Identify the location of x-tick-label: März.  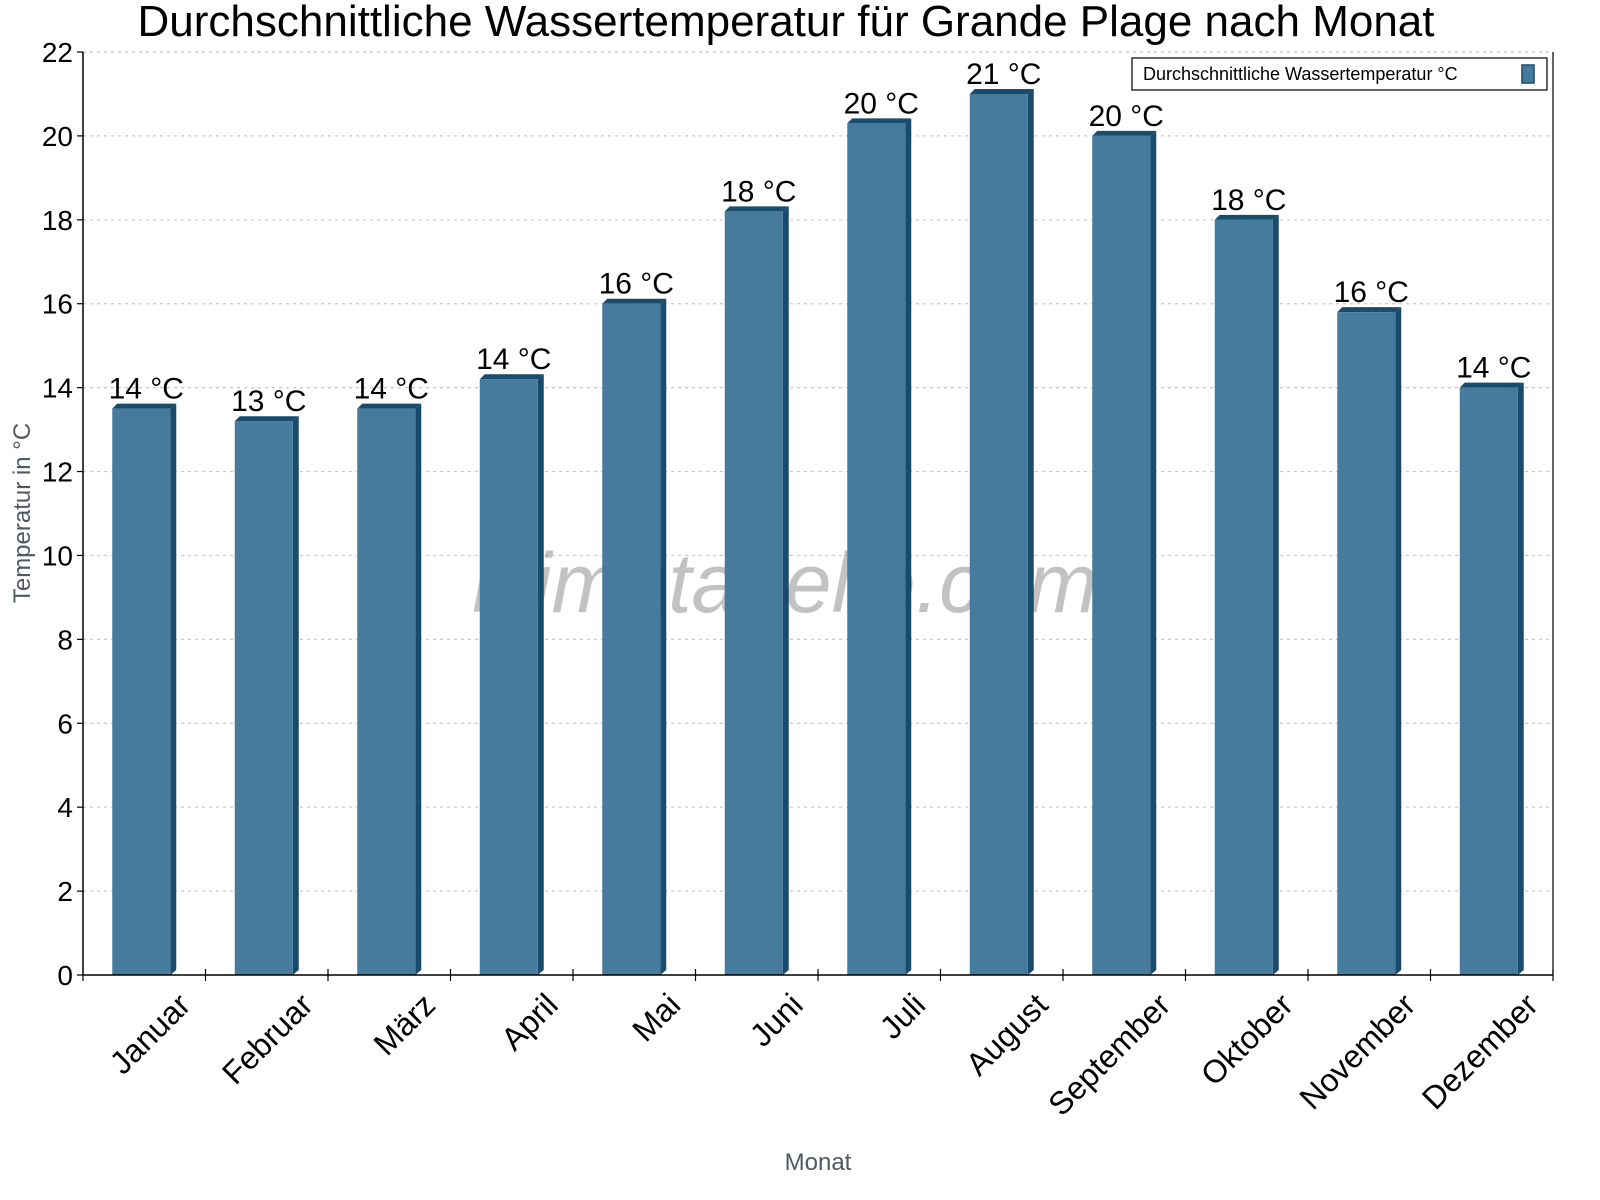
(404, 1024).